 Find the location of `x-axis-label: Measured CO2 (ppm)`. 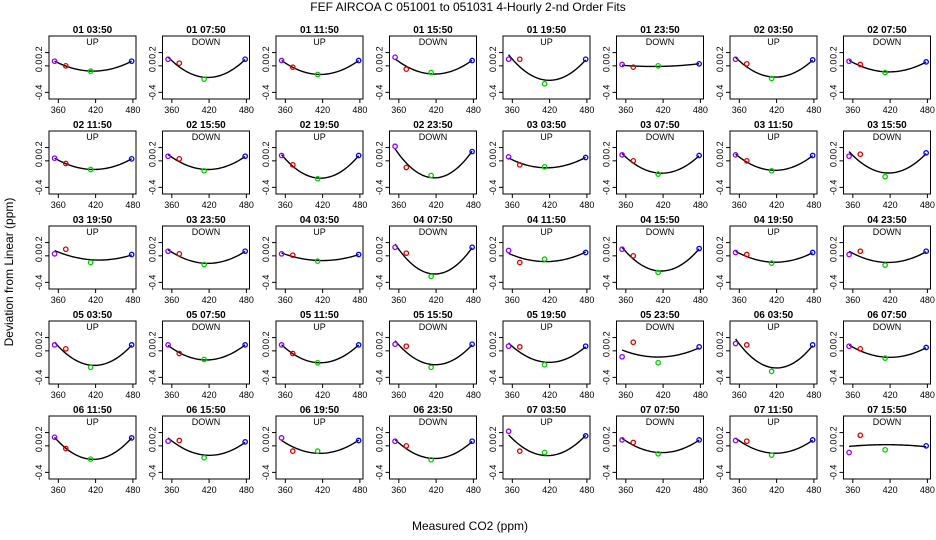

x-axis-label: Measured CO2 (ppm) is located at coordinates (470, 526).